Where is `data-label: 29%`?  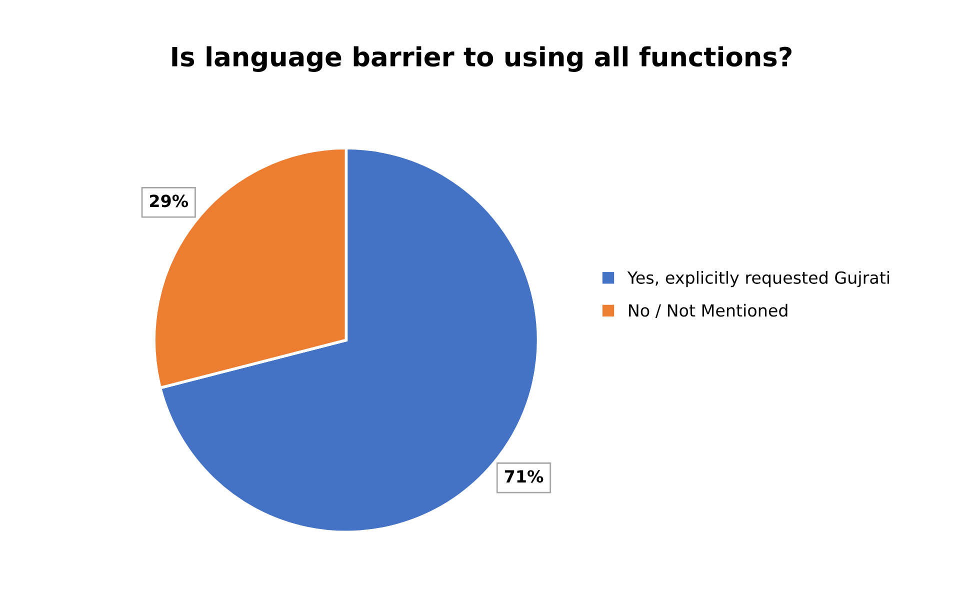 data-label: 29% is located at coordinates (169, 201).